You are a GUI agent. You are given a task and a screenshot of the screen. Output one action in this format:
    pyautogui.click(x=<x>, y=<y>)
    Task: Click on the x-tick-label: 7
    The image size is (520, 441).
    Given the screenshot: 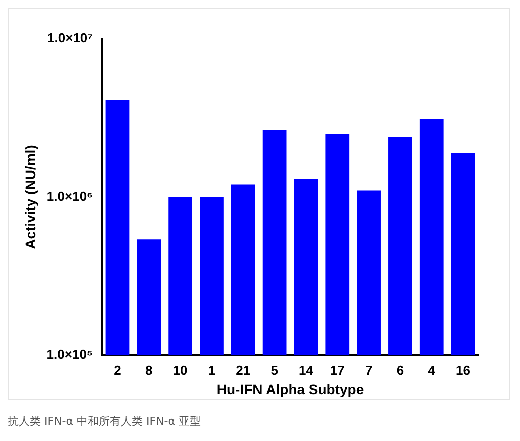 What is the action you would take?
    pyautogui.click(x=369, y=370)
    